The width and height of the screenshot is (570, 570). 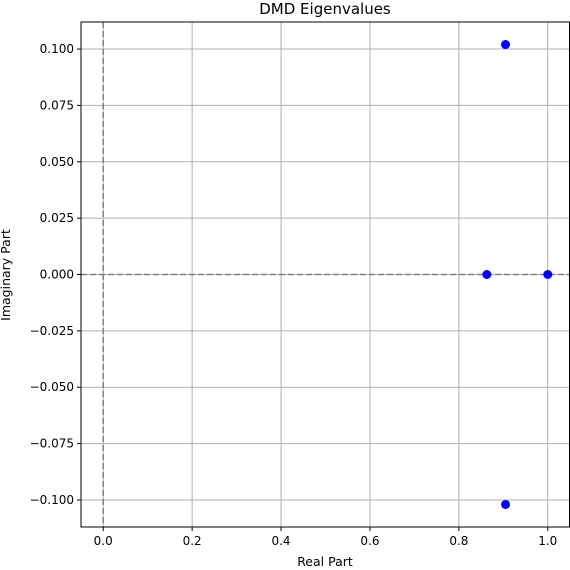 What do you see at coordinates (52, 331) in the screenshot?
I see `y-tick-label: −0.025` at bounding box center [52, 331].